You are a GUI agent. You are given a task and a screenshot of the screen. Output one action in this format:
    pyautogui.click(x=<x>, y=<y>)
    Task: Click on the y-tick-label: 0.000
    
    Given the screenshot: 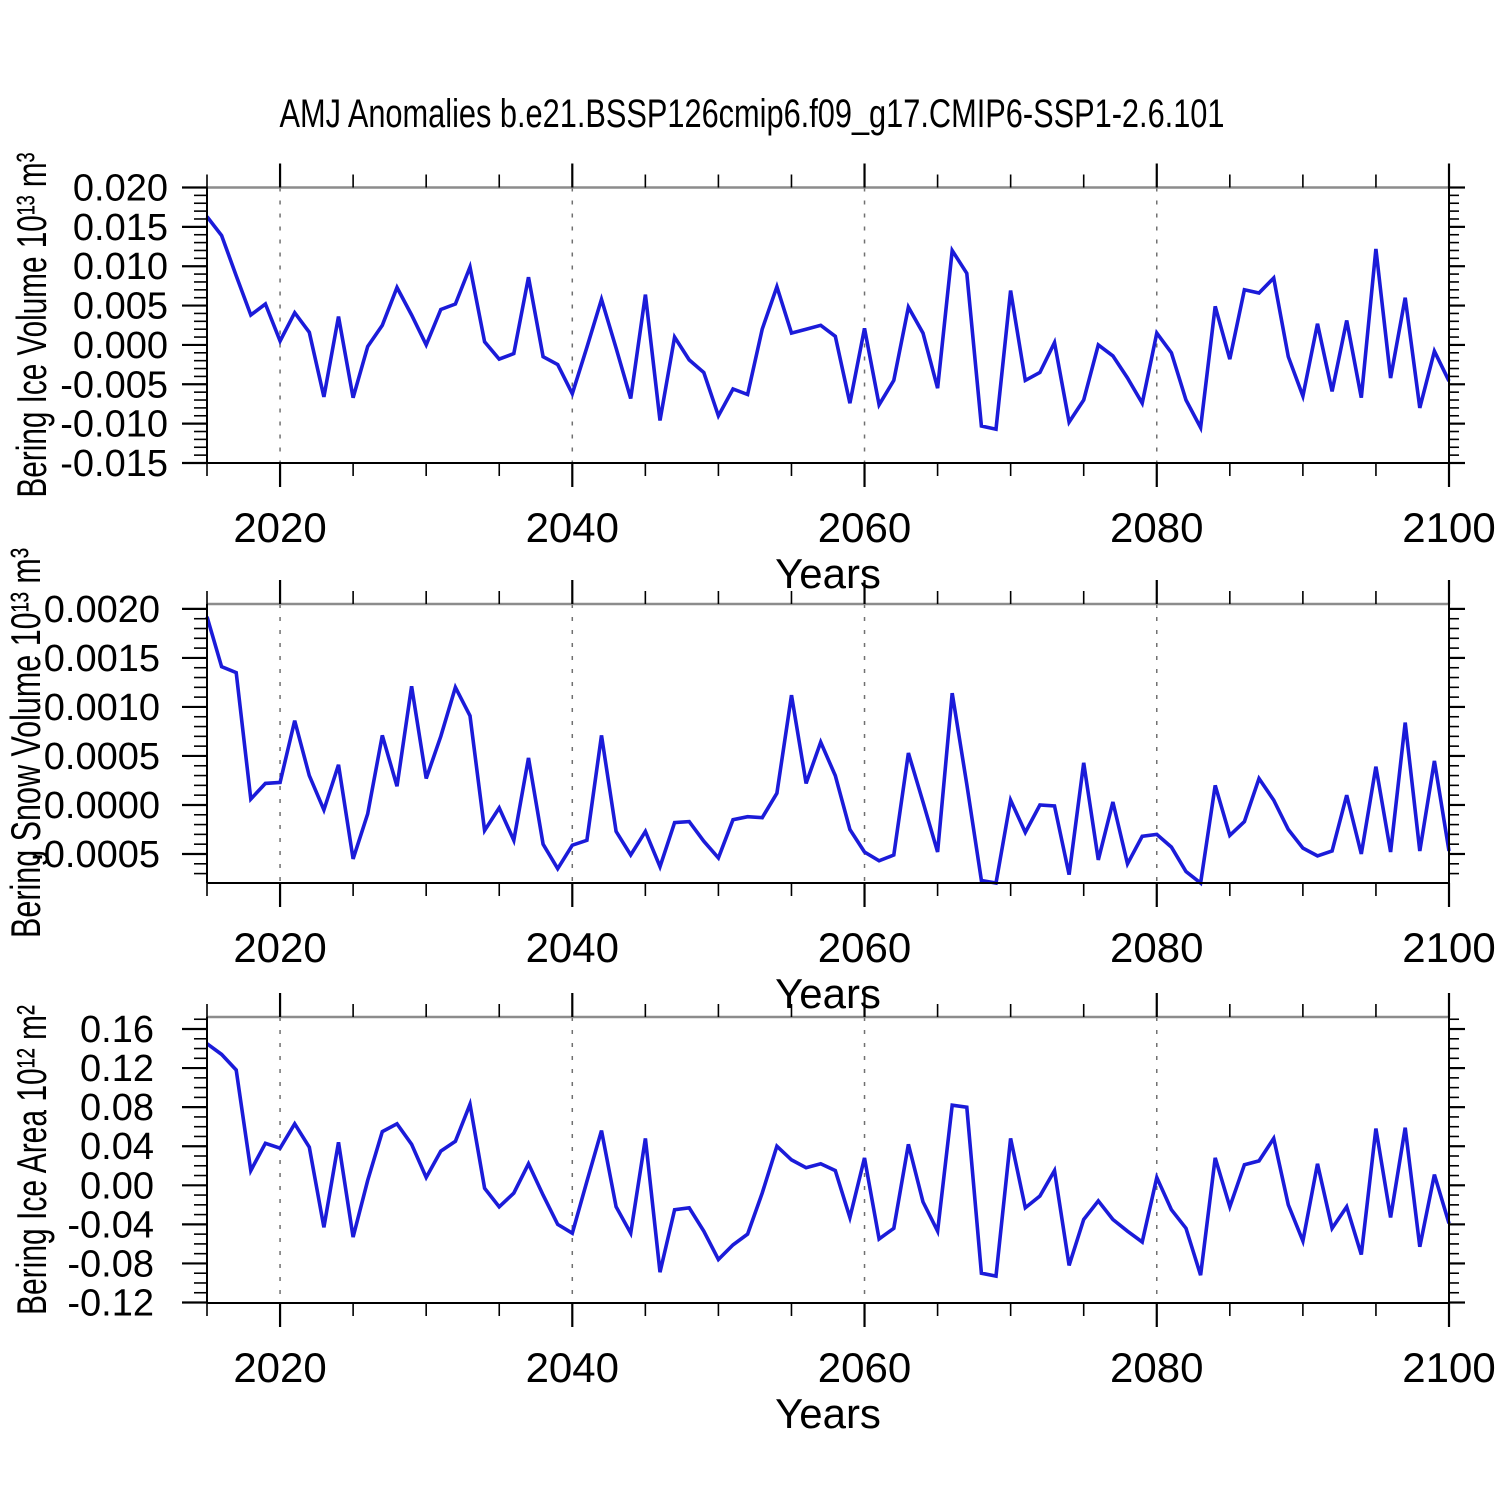 What is the action you would take?
    pyautogui.click(x=120, y=346)
    